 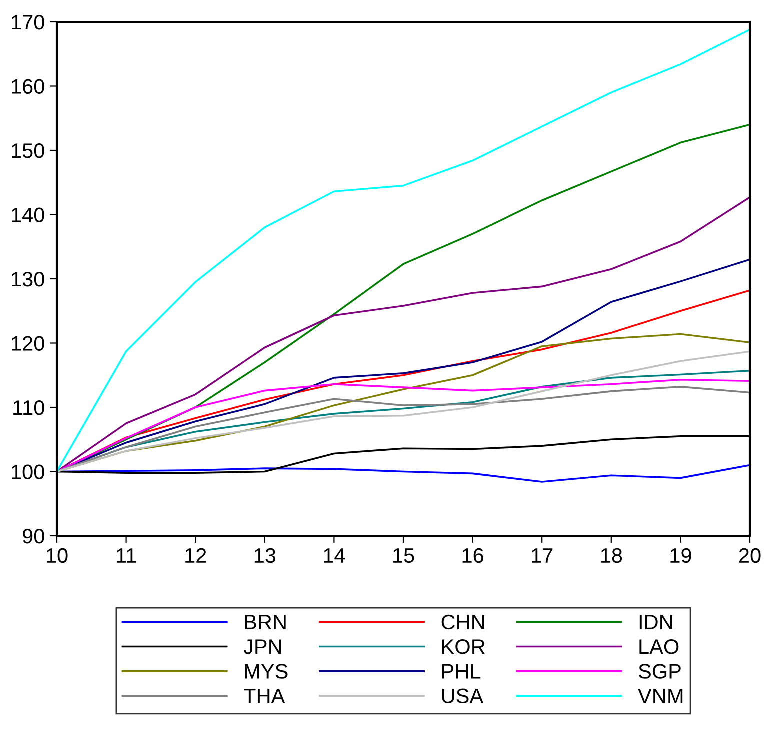 What do you see at coordinates (28, 151) in the screenshot?
I see `y-tick-label: 150` at bounding box center [28, 151].